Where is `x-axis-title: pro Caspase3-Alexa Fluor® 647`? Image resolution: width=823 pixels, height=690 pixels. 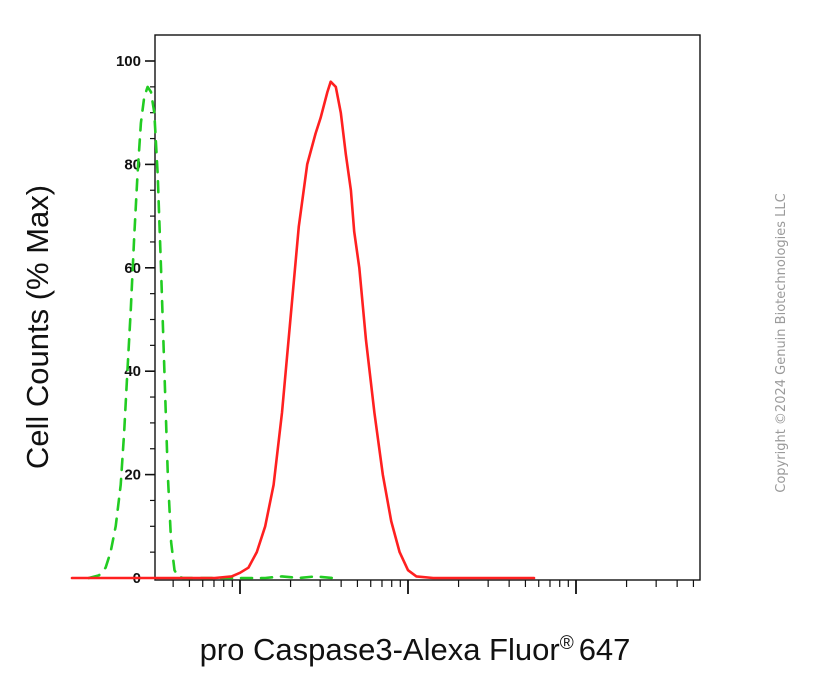
x-axis-title: pro Caspase3-Alexa Fluor® 647 is located at coordinates (415, 649).